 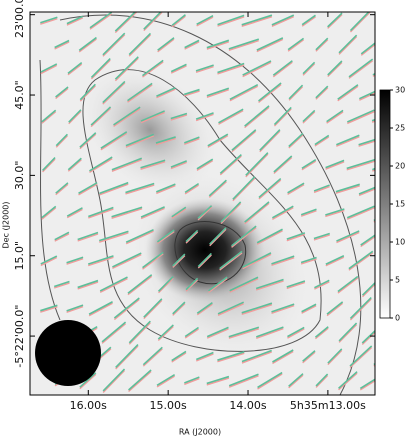 I want to click on colorbar-tick-label: 10, so click(x=400, y=242).